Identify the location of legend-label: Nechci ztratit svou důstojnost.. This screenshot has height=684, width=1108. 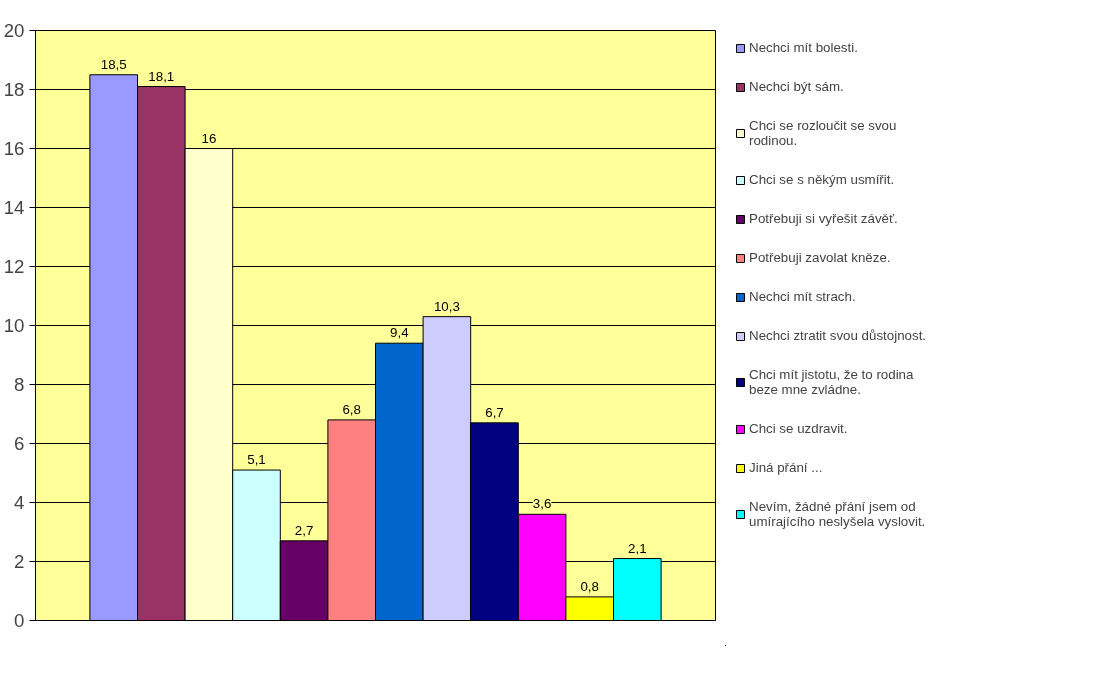
(838, 335).